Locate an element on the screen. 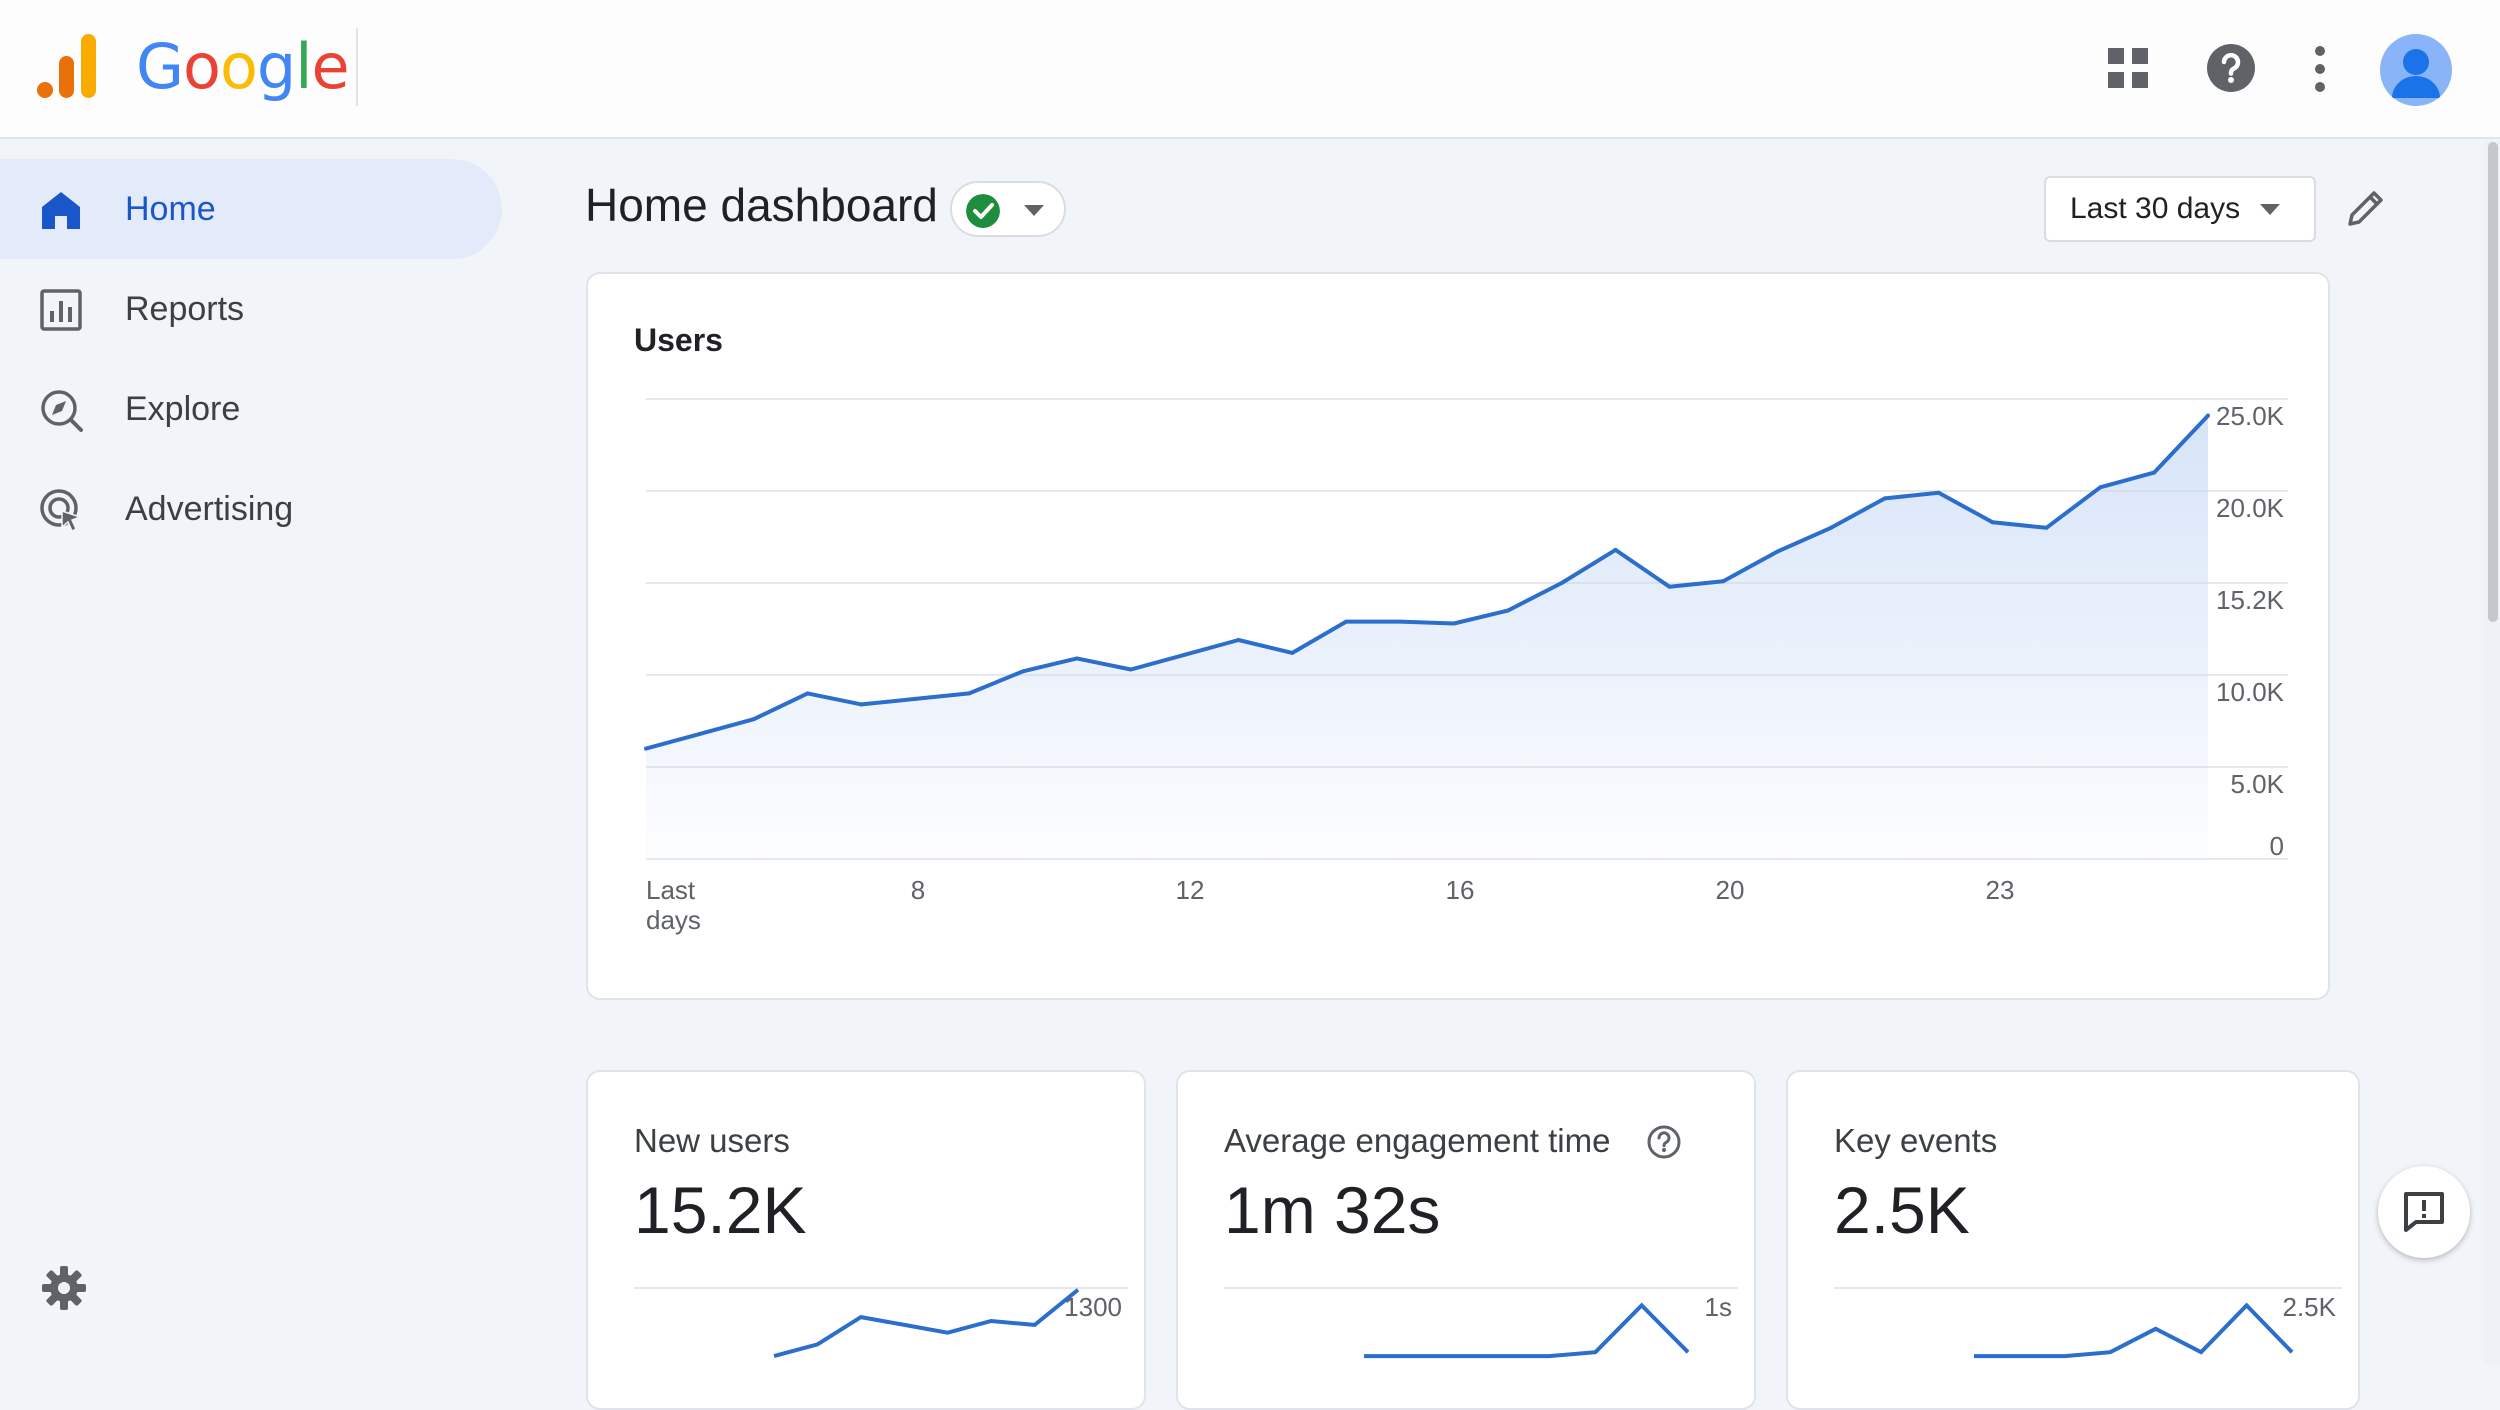 This screenshot has height=1410, width=2500. account-avatar is located at coordinates (2416, 70).